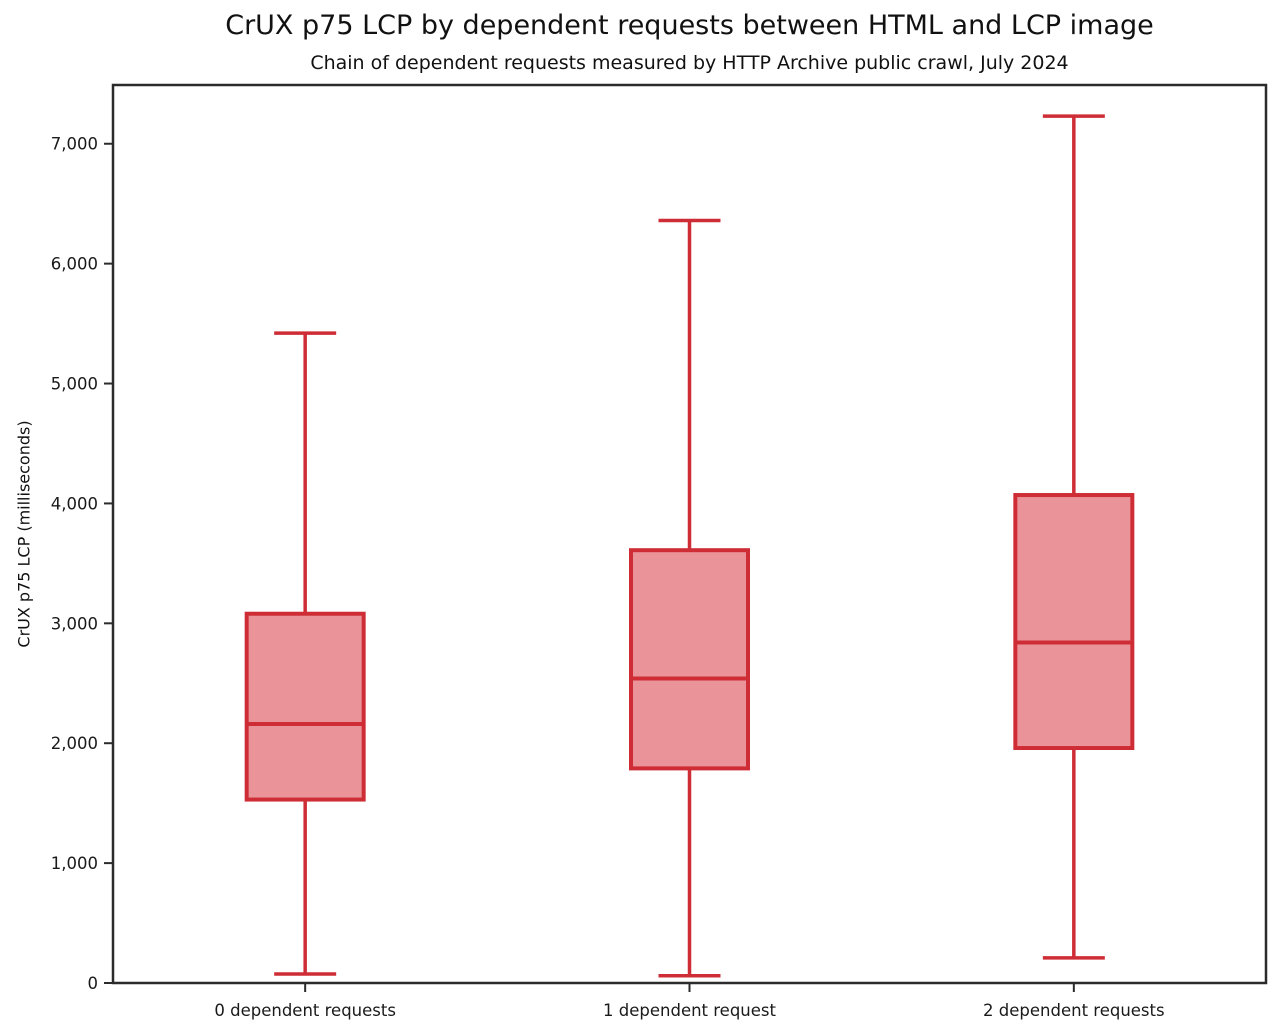 The width and height of the screenshot is (1280, 1030). What do you see at coordinates (74, 743) in the screenshot?
I see `y-tick-label: 2,000` at bounding box center [74, 743].